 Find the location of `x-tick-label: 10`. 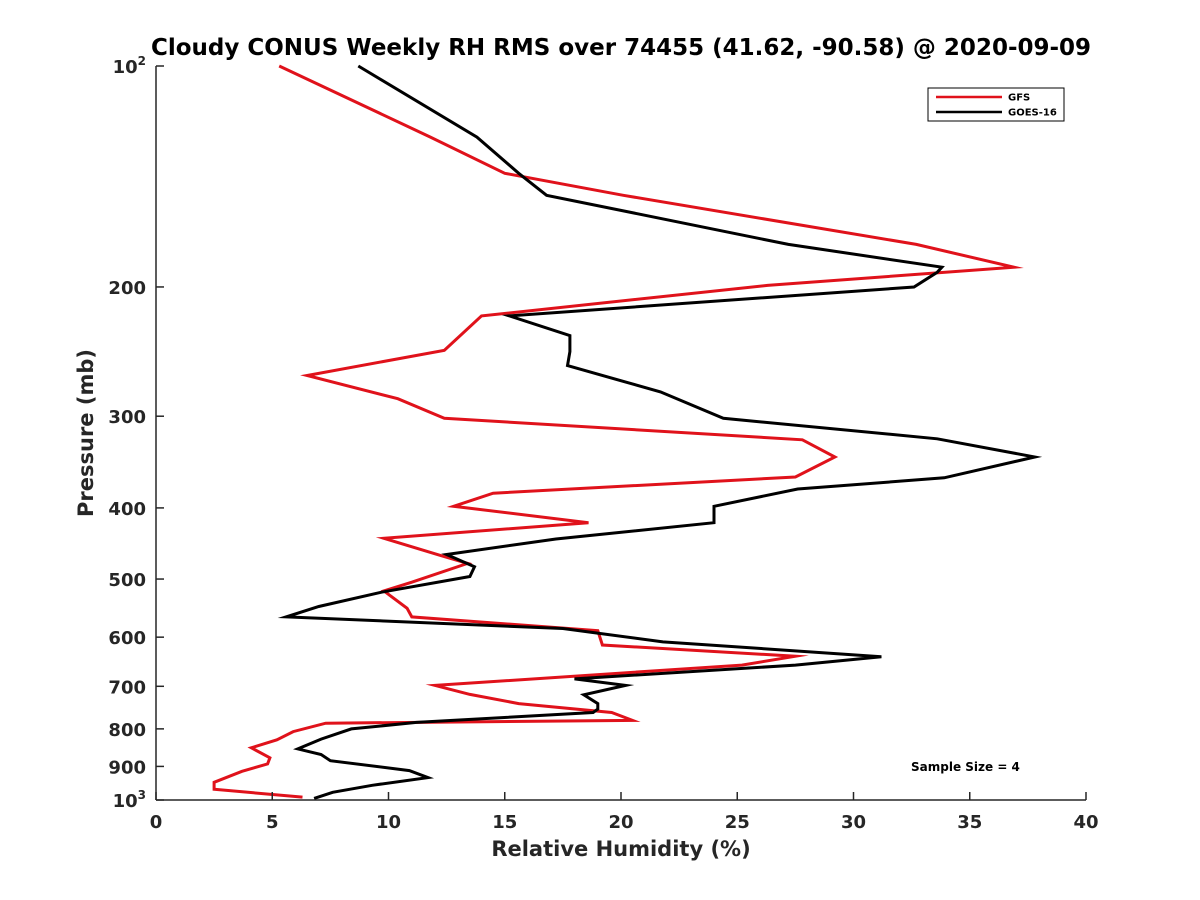

x-tick-label: 10 is located at coordinates (388, 822).